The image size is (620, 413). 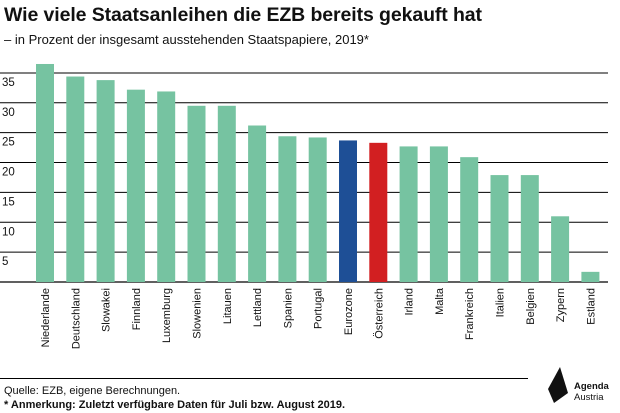 What do you see at coordinates (561, 305) in the screenshot?
I see `x-category-label: Zypern` at bounding box center [561, 305].